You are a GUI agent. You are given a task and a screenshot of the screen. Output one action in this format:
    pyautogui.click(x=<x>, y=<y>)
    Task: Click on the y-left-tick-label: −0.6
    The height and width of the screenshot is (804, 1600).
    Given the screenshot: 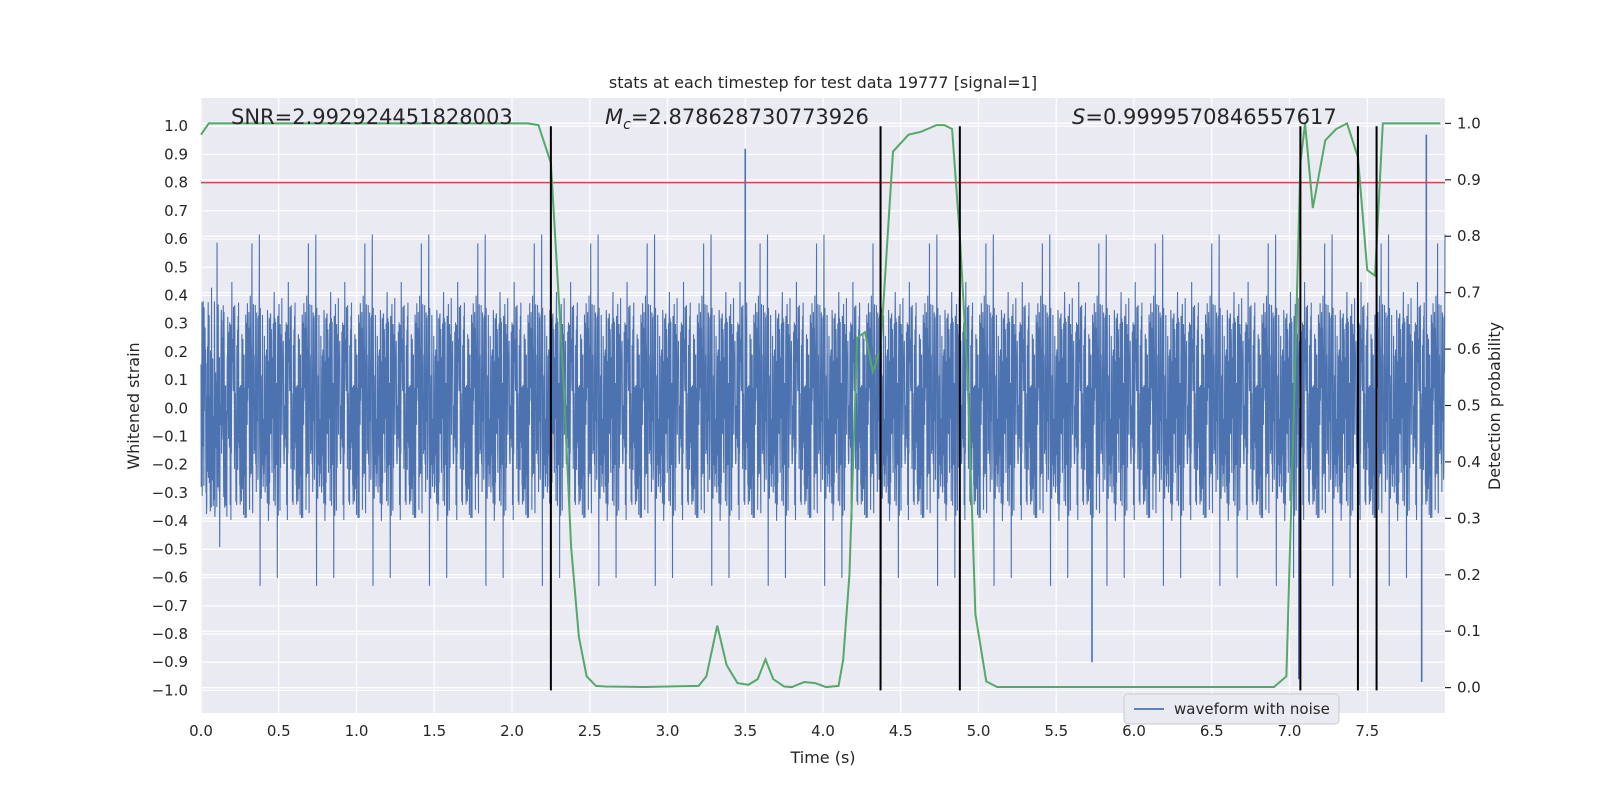 What is the action you would take?
    pyautogui.click(x=170, y=578)
    